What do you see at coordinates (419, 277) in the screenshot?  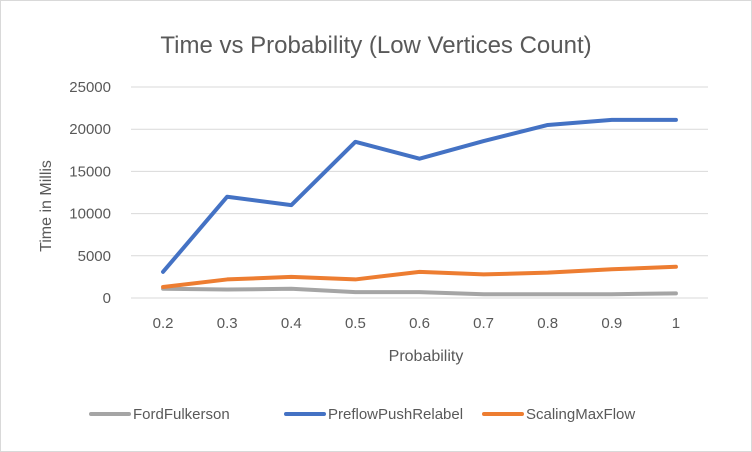 I see `series-line-ScalingMaxFlow` at bounding box center [419, 277].